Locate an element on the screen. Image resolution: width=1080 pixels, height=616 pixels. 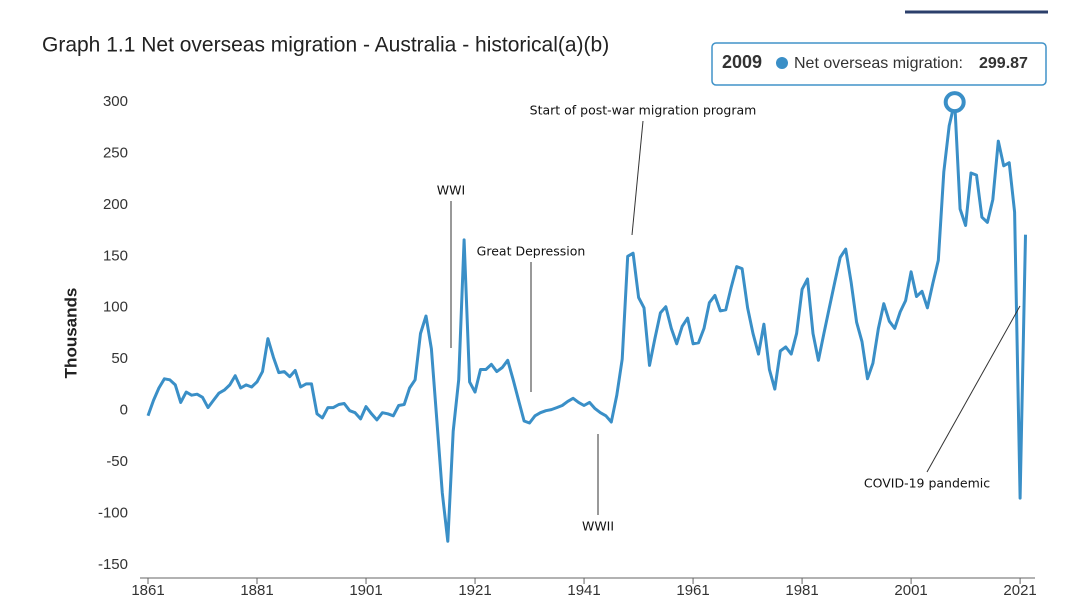
tooltip-series: Net overseas migration: is located at coordinates (878, 63).